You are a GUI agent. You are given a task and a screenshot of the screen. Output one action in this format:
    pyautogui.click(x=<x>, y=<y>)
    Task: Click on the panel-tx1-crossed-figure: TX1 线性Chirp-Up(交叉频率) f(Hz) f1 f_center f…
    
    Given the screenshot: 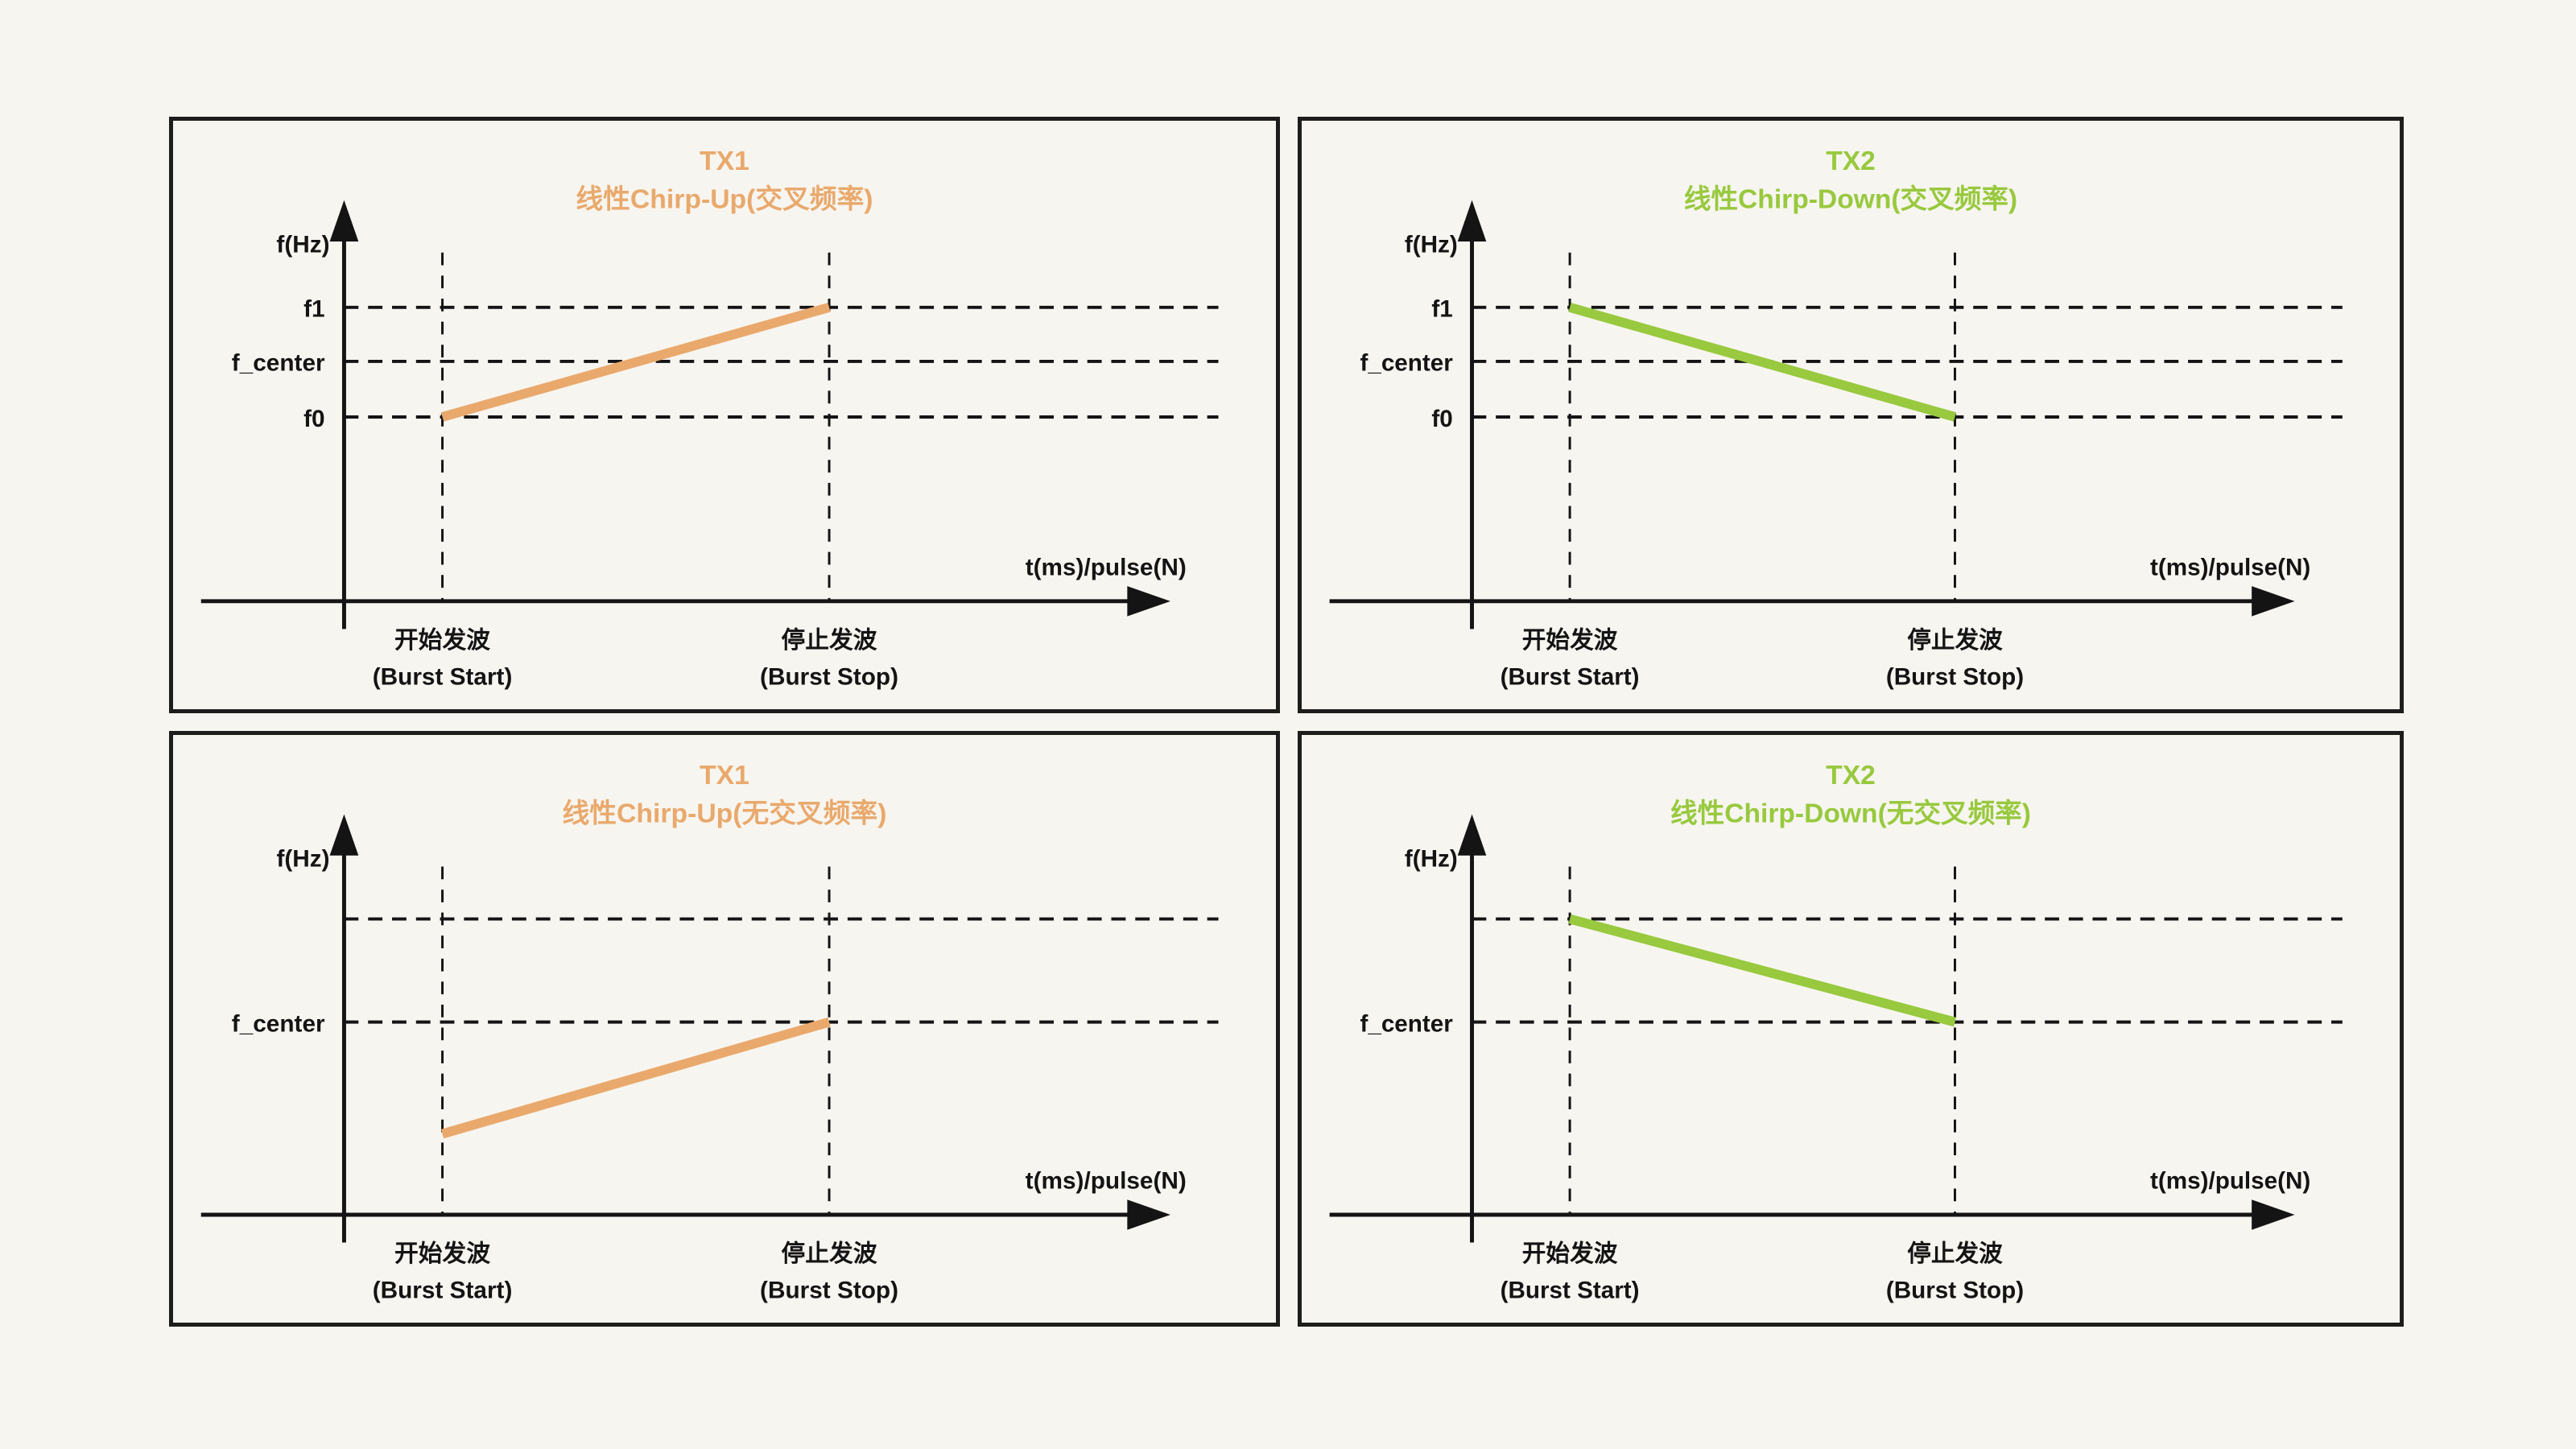 What is the action you would take?
    pyautogui.click(x=709, y=419)
    